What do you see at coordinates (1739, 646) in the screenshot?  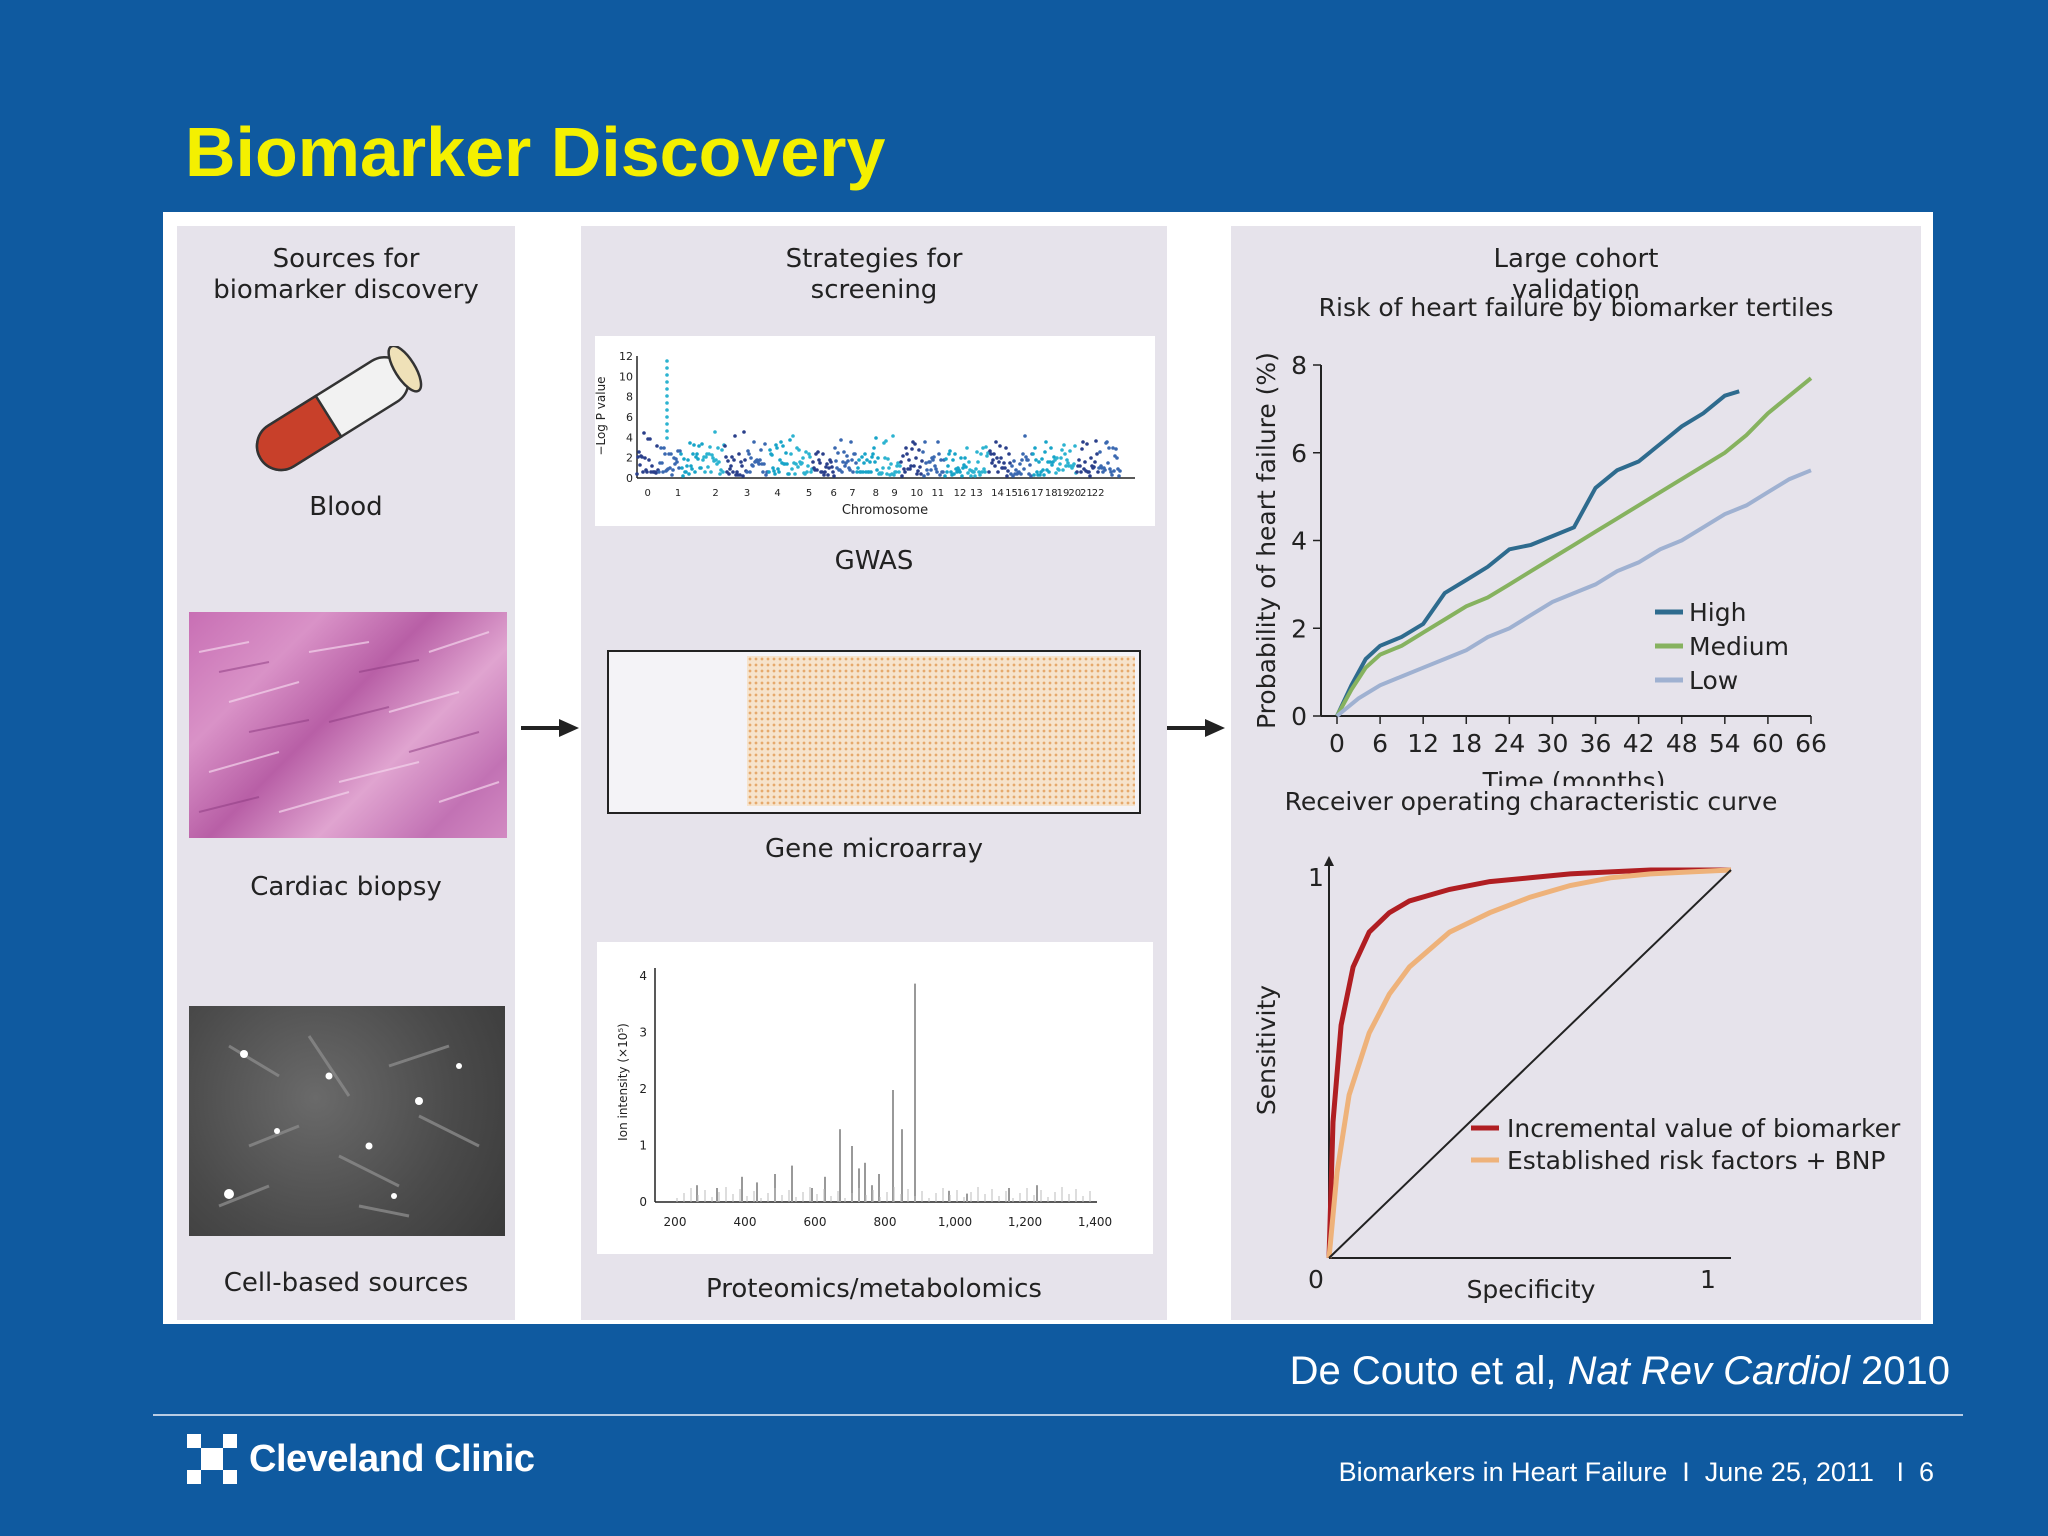 I see `risk-legend-label: Medium` at bounding box center [1739, 646].